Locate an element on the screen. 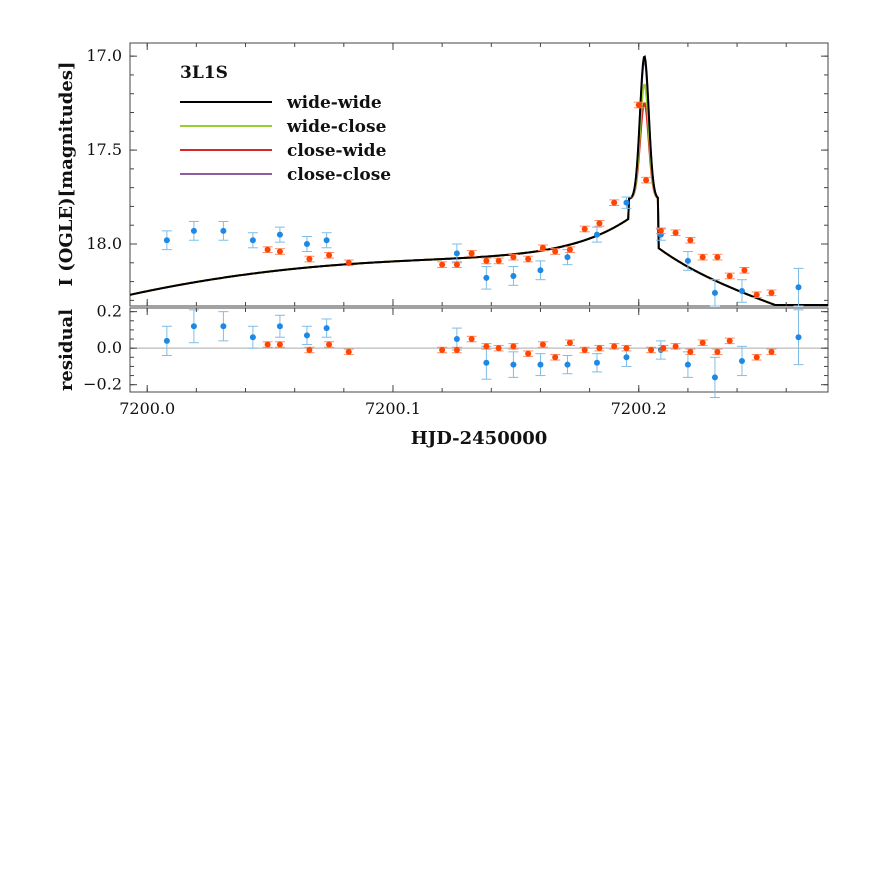  y-tick-label: 17.5 is located at coordinates (104, 149).